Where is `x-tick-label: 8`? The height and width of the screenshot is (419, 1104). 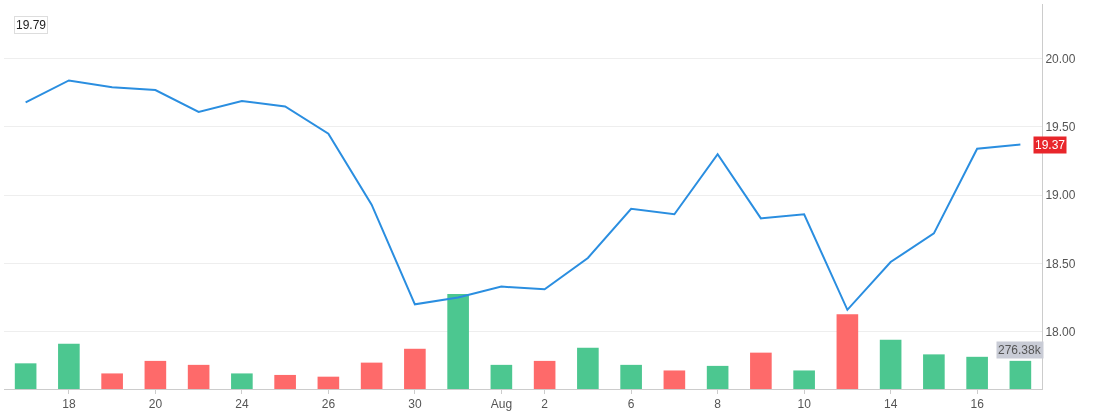 x-tick-label: 8 is located at coordinates (718, 404).